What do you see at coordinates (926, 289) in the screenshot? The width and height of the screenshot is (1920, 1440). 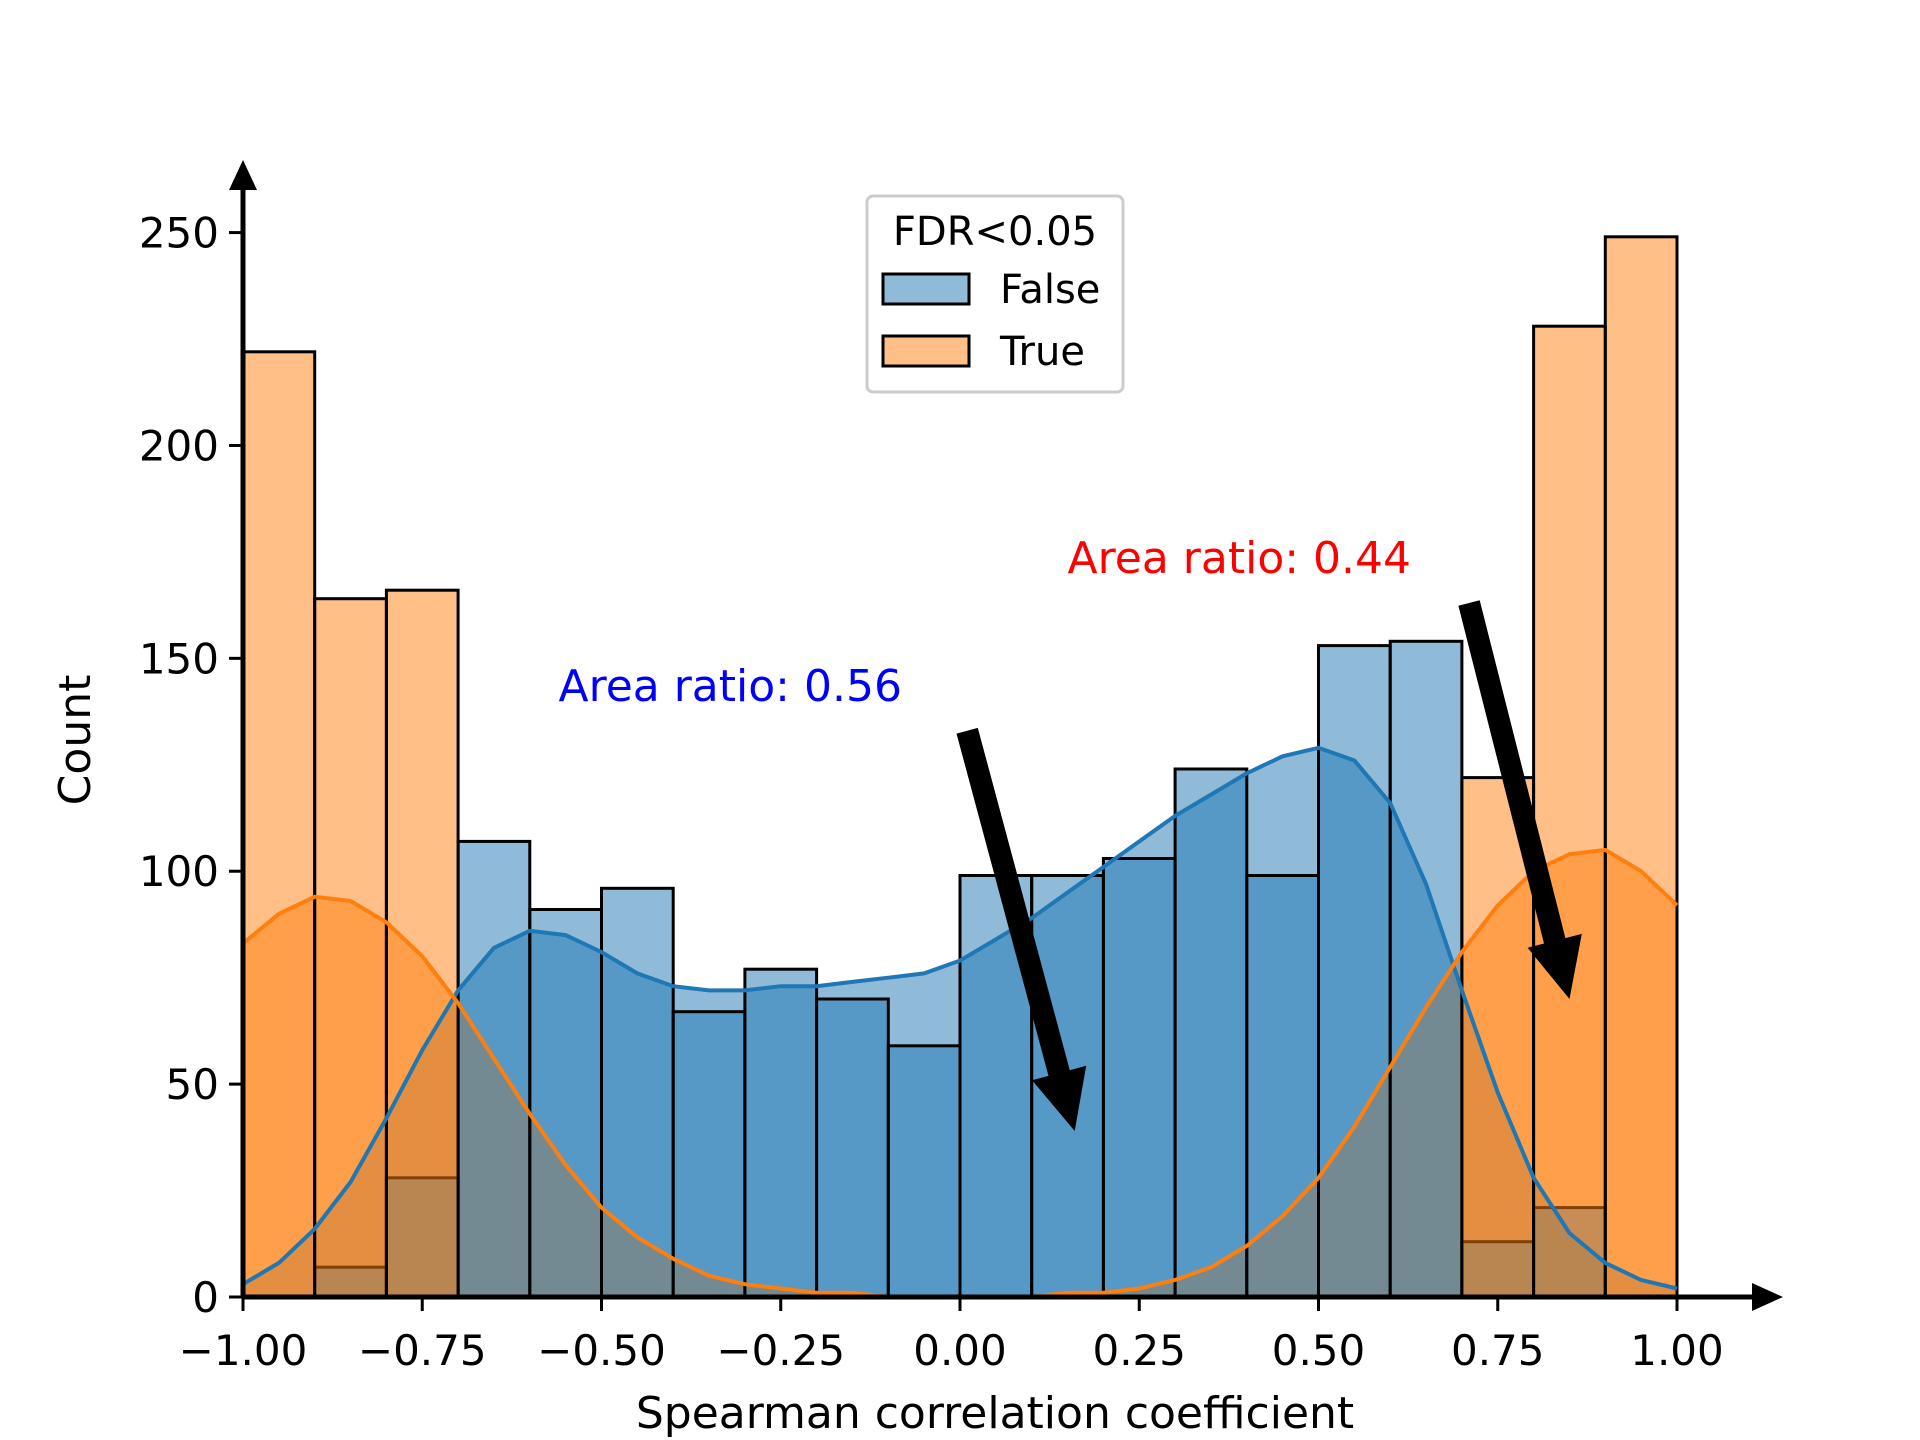 I see `legend-swatch-false` at bounding box center [926, 289].